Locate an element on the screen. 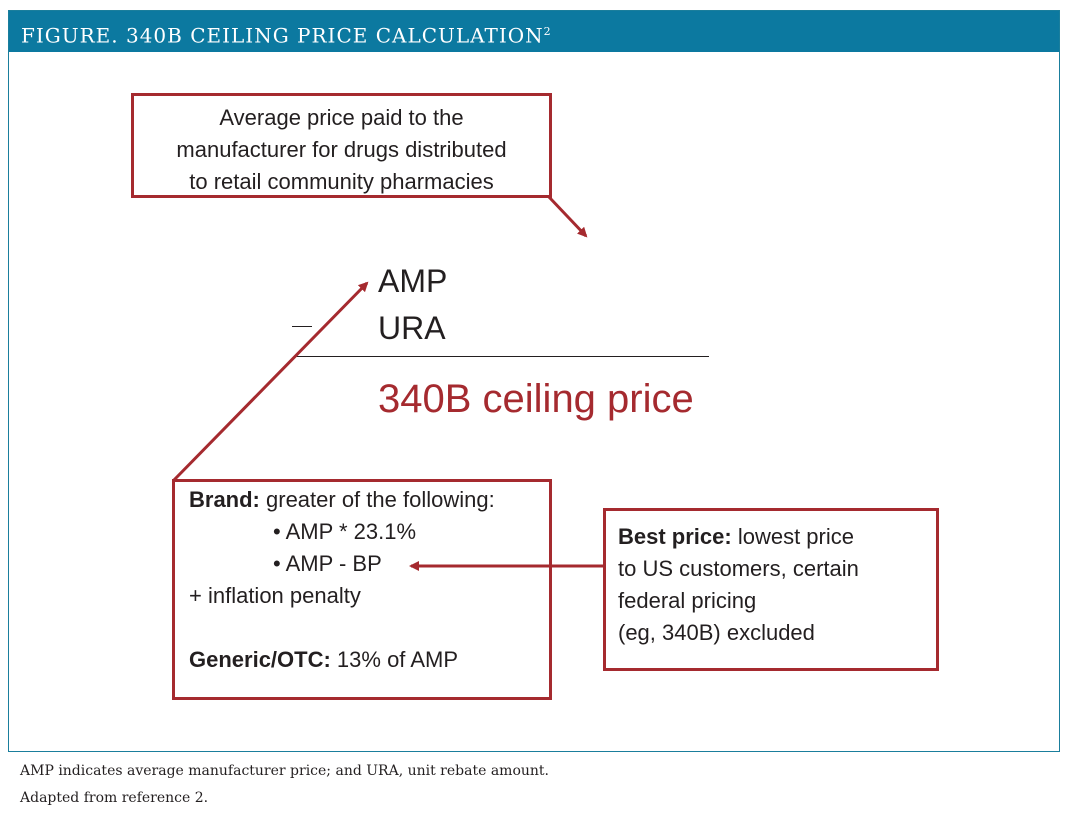  brand-bullet-1: • AMP * 23.1% is located at coordinates (345, 531).